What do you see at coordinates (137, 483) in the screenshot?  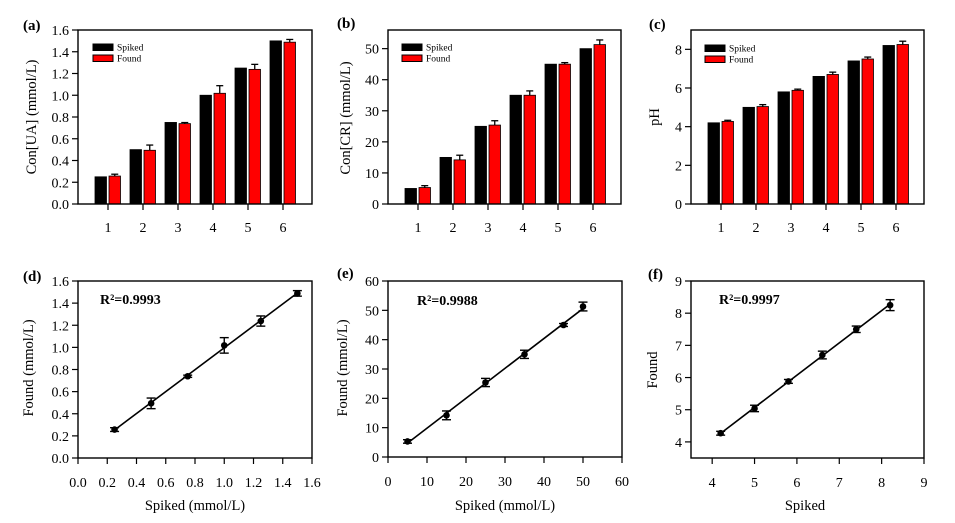 I see `x-tick-label: 0.4` at bounding box center [137, 483].